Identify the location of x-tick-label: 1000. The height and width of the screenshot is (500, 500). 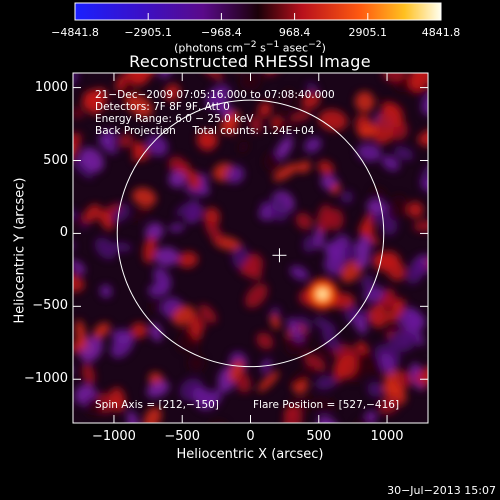
(387, 436).